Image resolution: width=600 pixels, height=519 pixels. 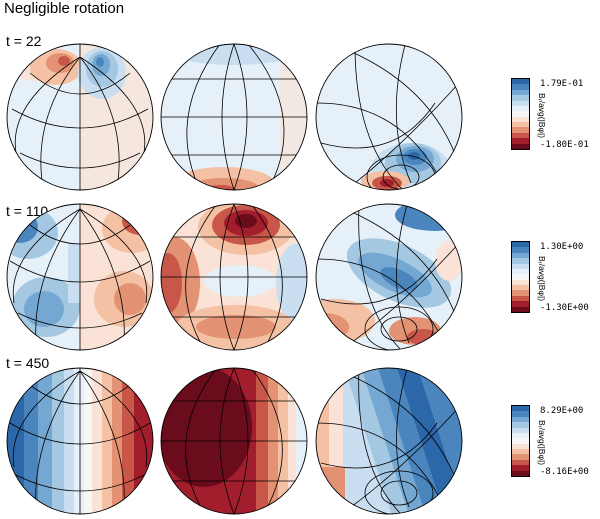 I want to click on globe-t450-view3, so click(x=389, y=441).